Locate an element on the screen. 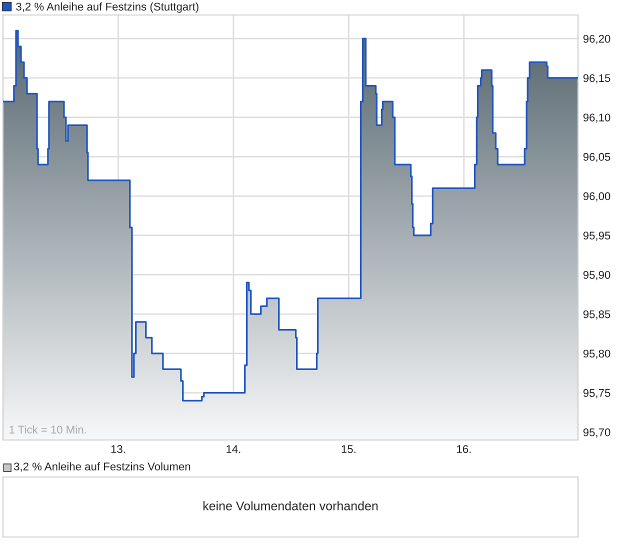 This screenshot has height=546, width=620. y-tick-label: 95,75 is located at coordinates (596, 393).